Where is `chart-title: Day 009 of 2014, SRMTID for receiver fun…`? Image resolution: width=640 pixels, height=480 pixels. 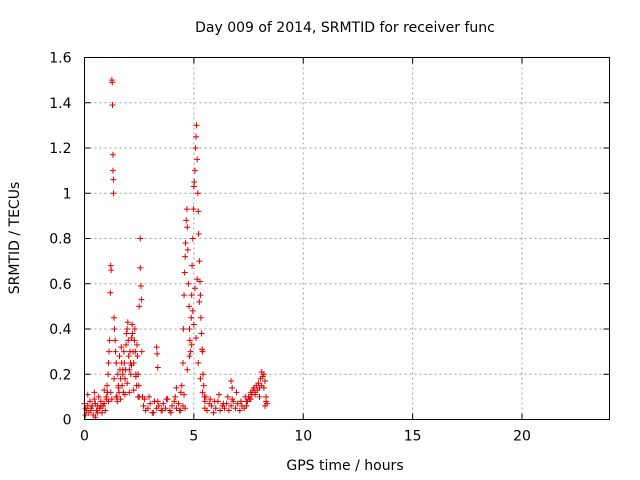 chart-title: Day 009 of 2014, SRMTID for receiver fun… is located at coordinates (345, 28).